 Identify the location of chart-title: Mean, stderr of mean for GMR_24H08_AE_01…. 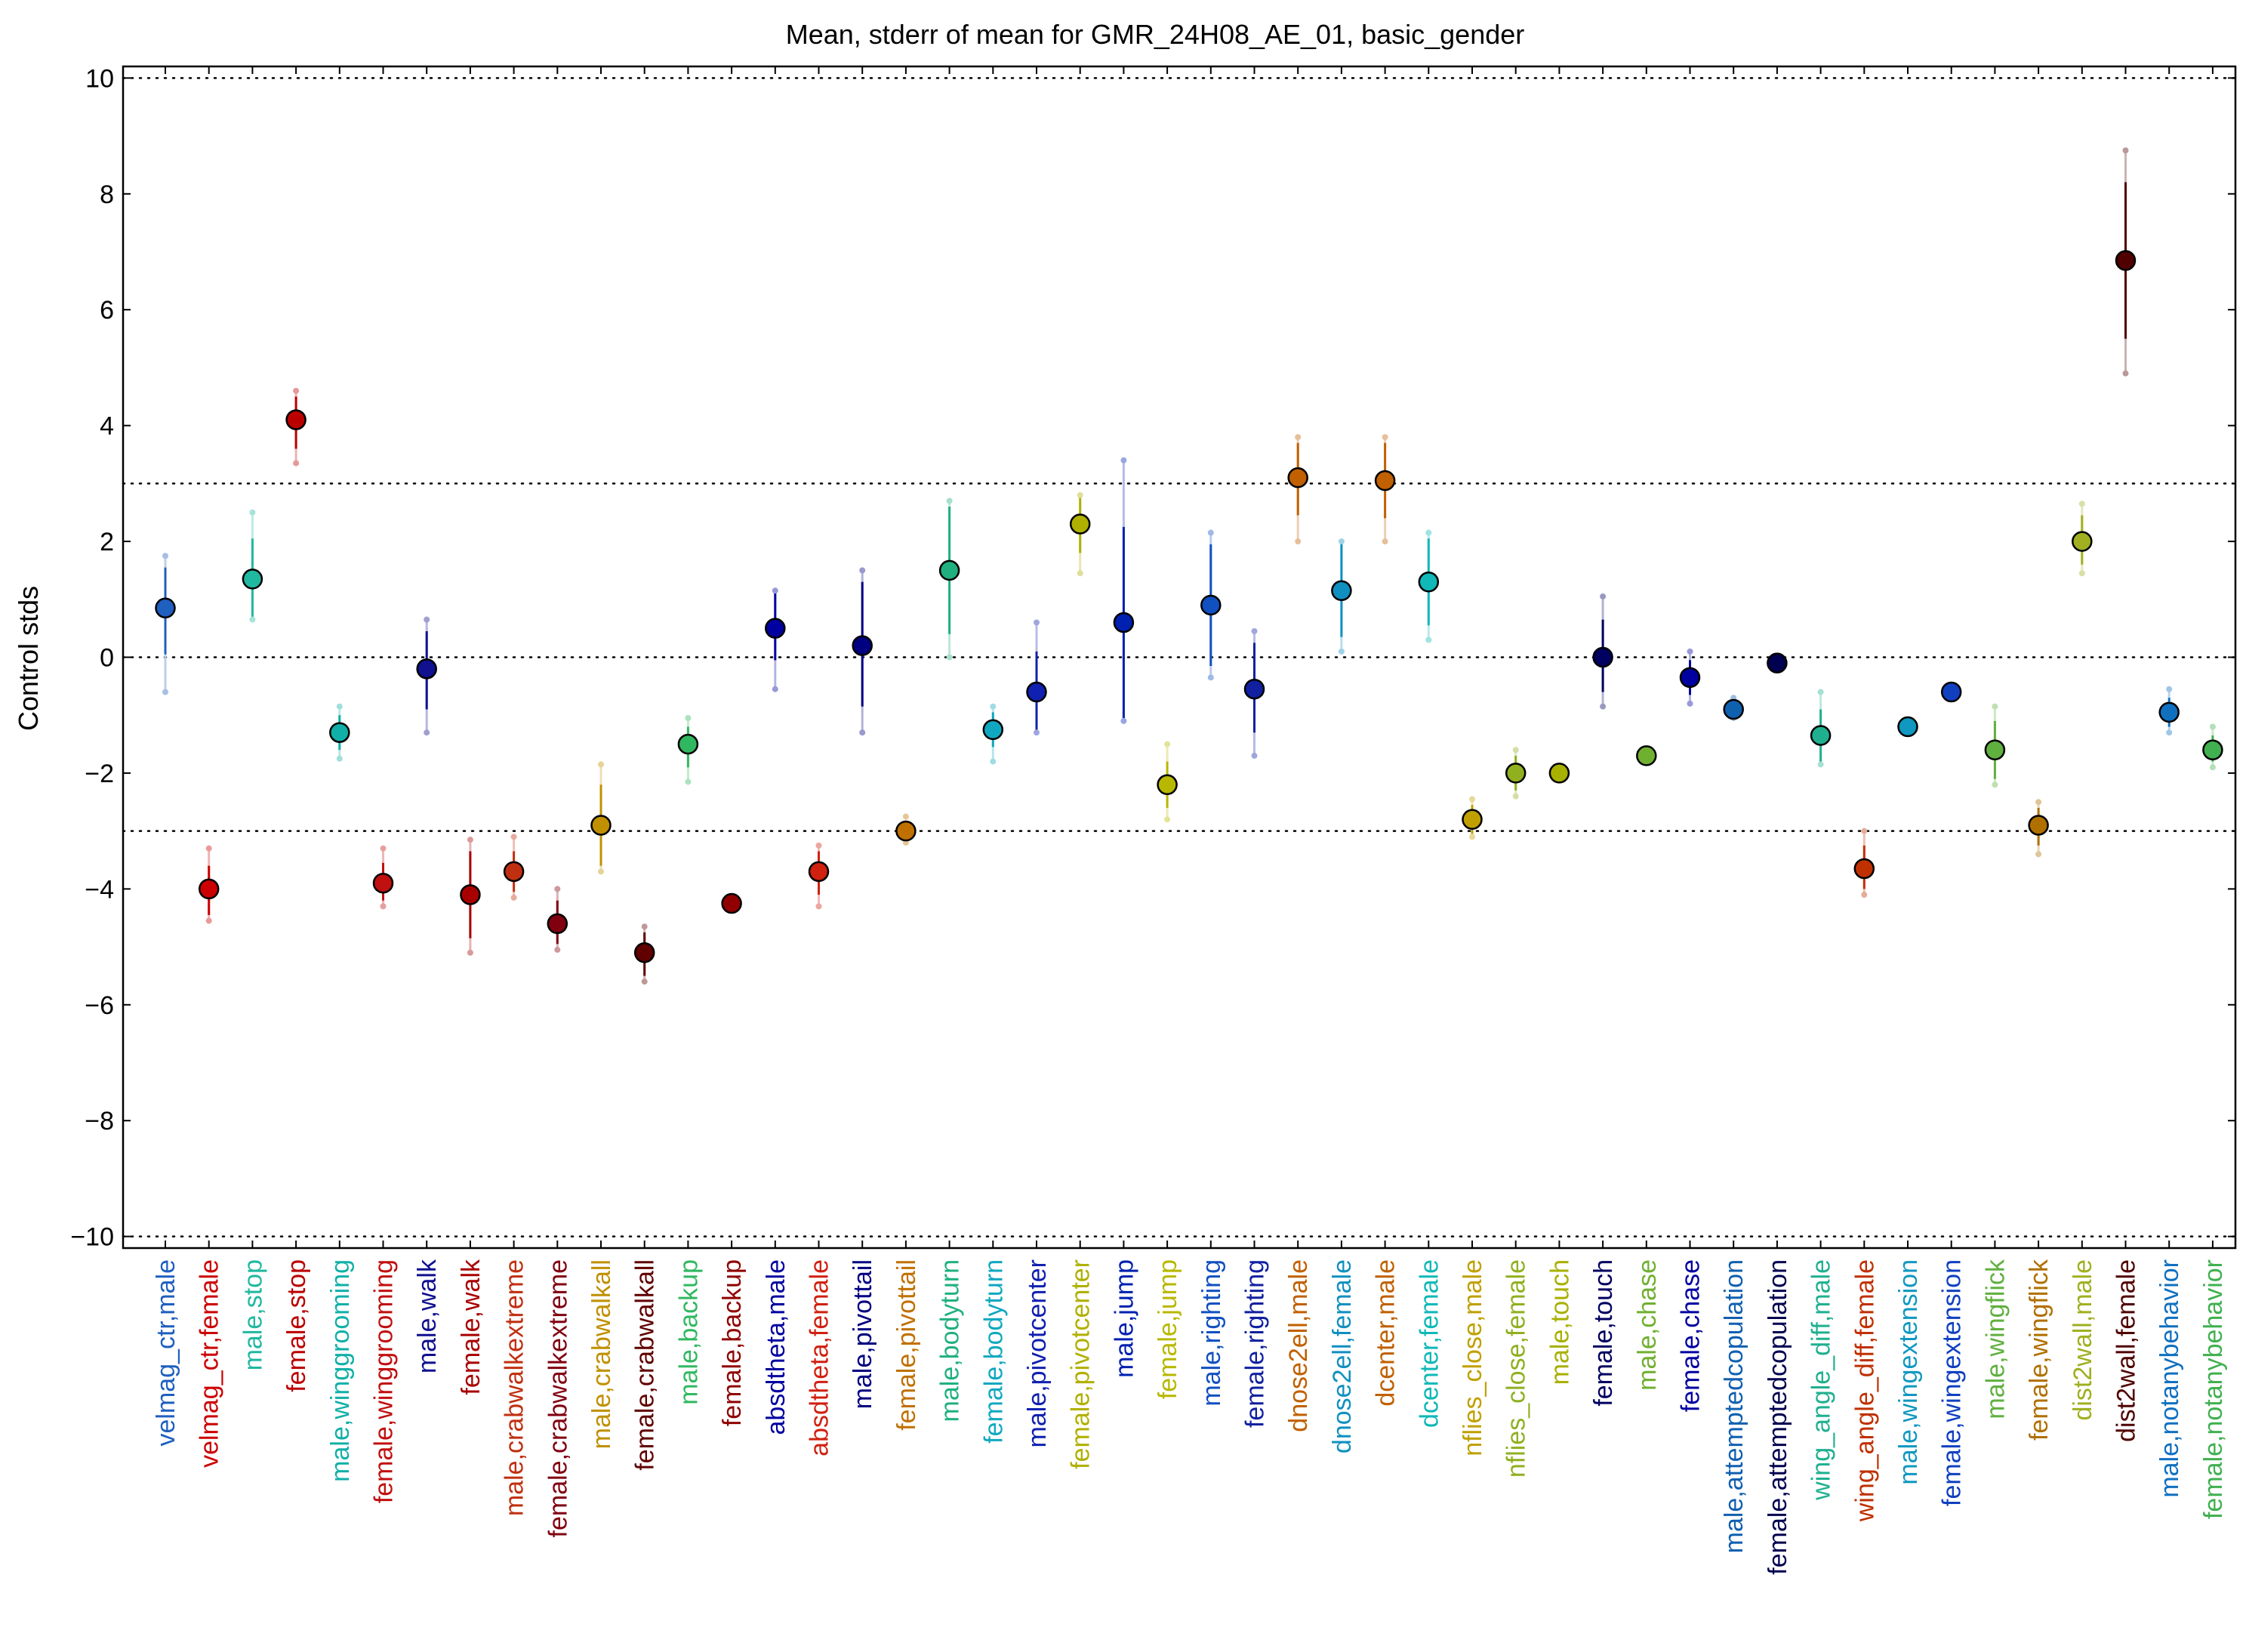
(1156, 34).